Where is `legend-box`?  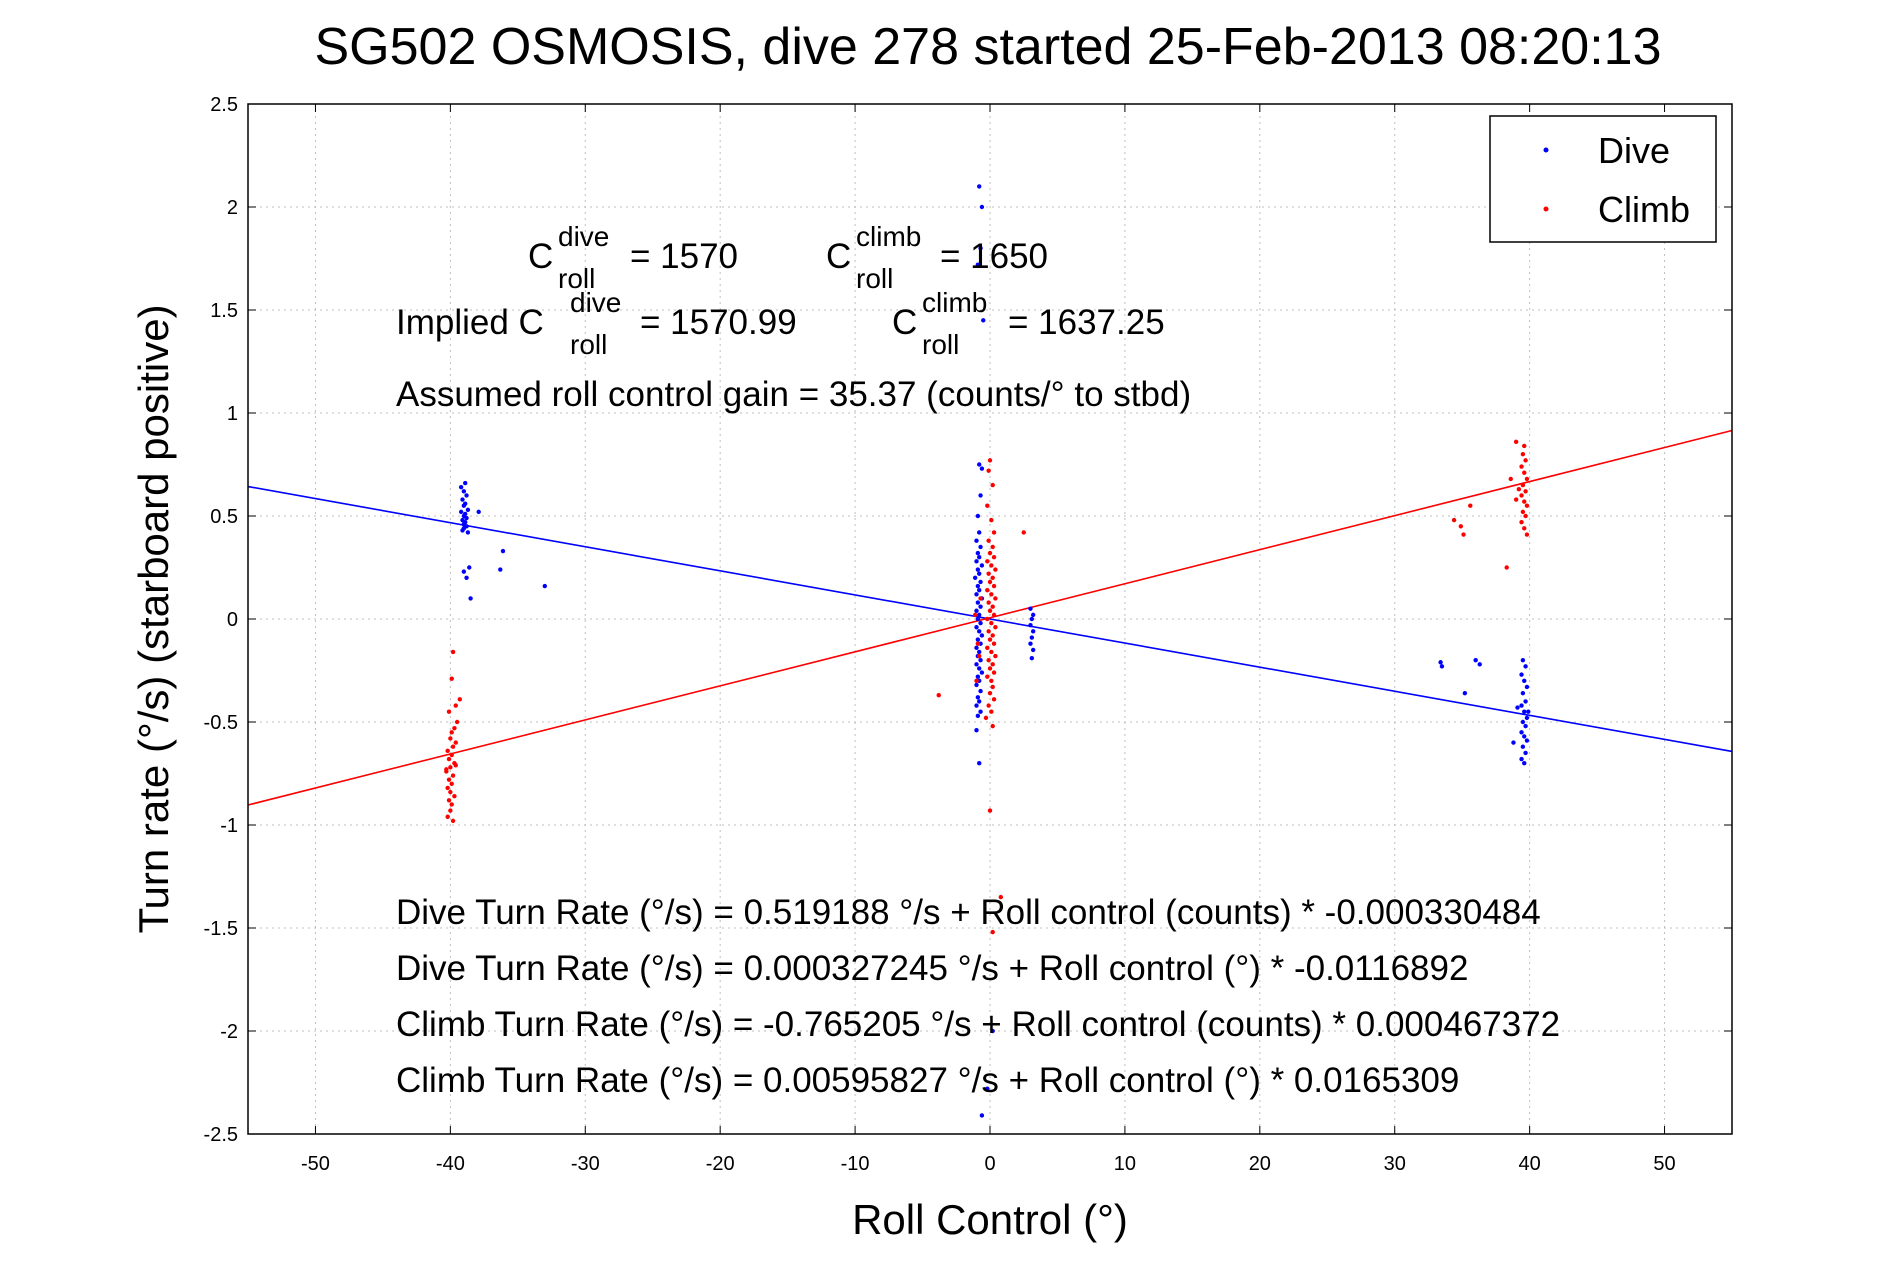 legend-box is located at coordinates (1603, 179).